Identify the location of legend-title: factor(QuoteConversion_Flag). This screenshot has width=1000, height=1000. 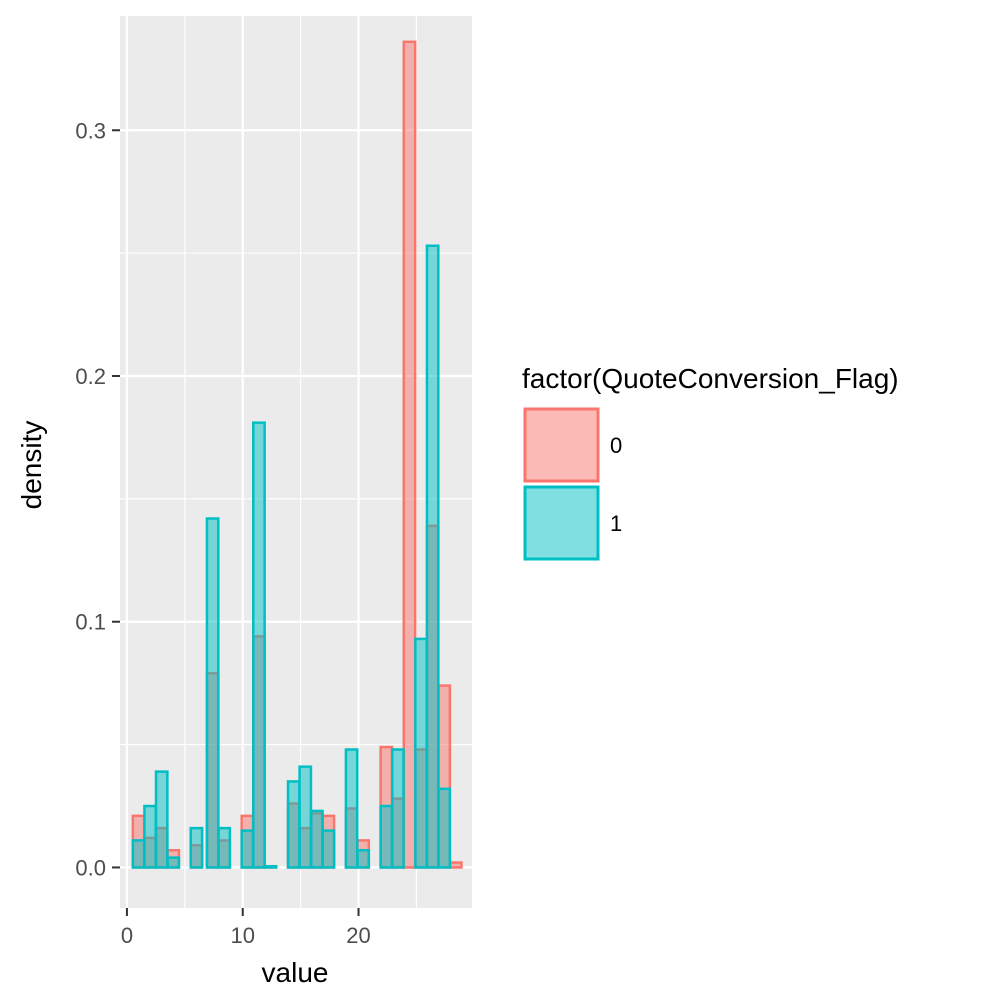
(710, 378).